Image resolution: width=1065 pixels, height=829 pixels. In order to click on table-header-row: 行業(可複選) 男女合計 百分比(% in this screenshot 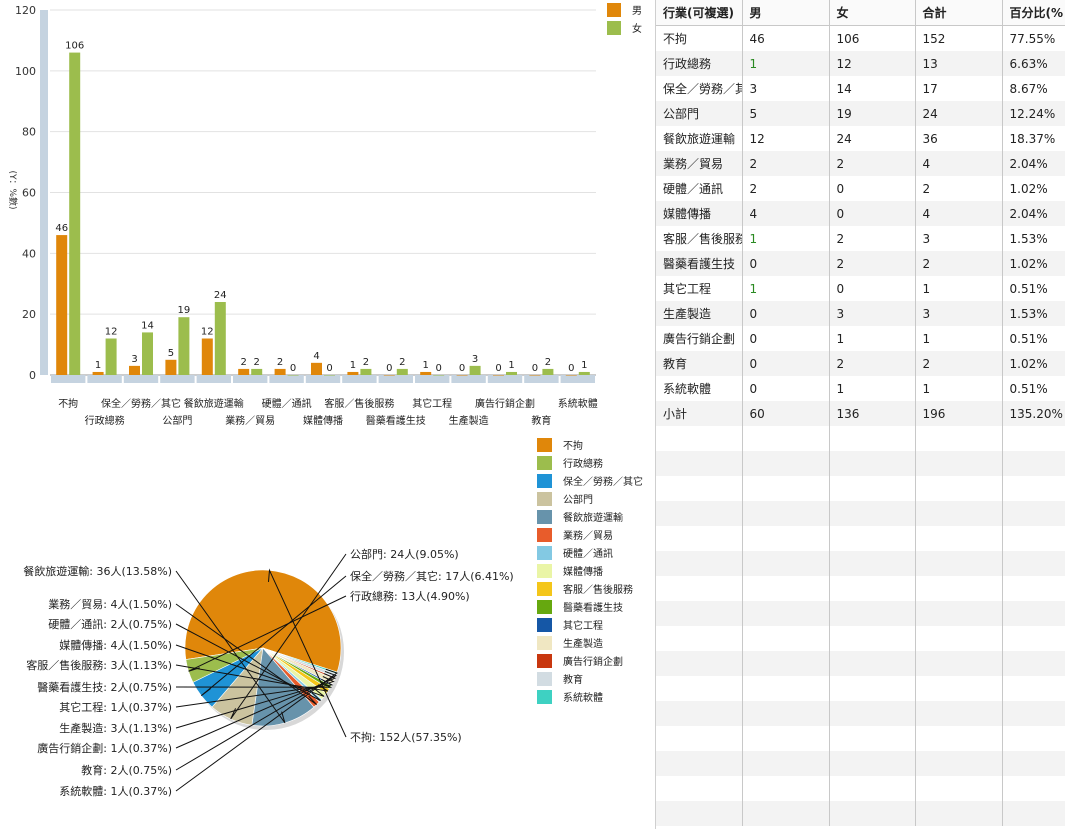, I will do `click(860, 13)`.